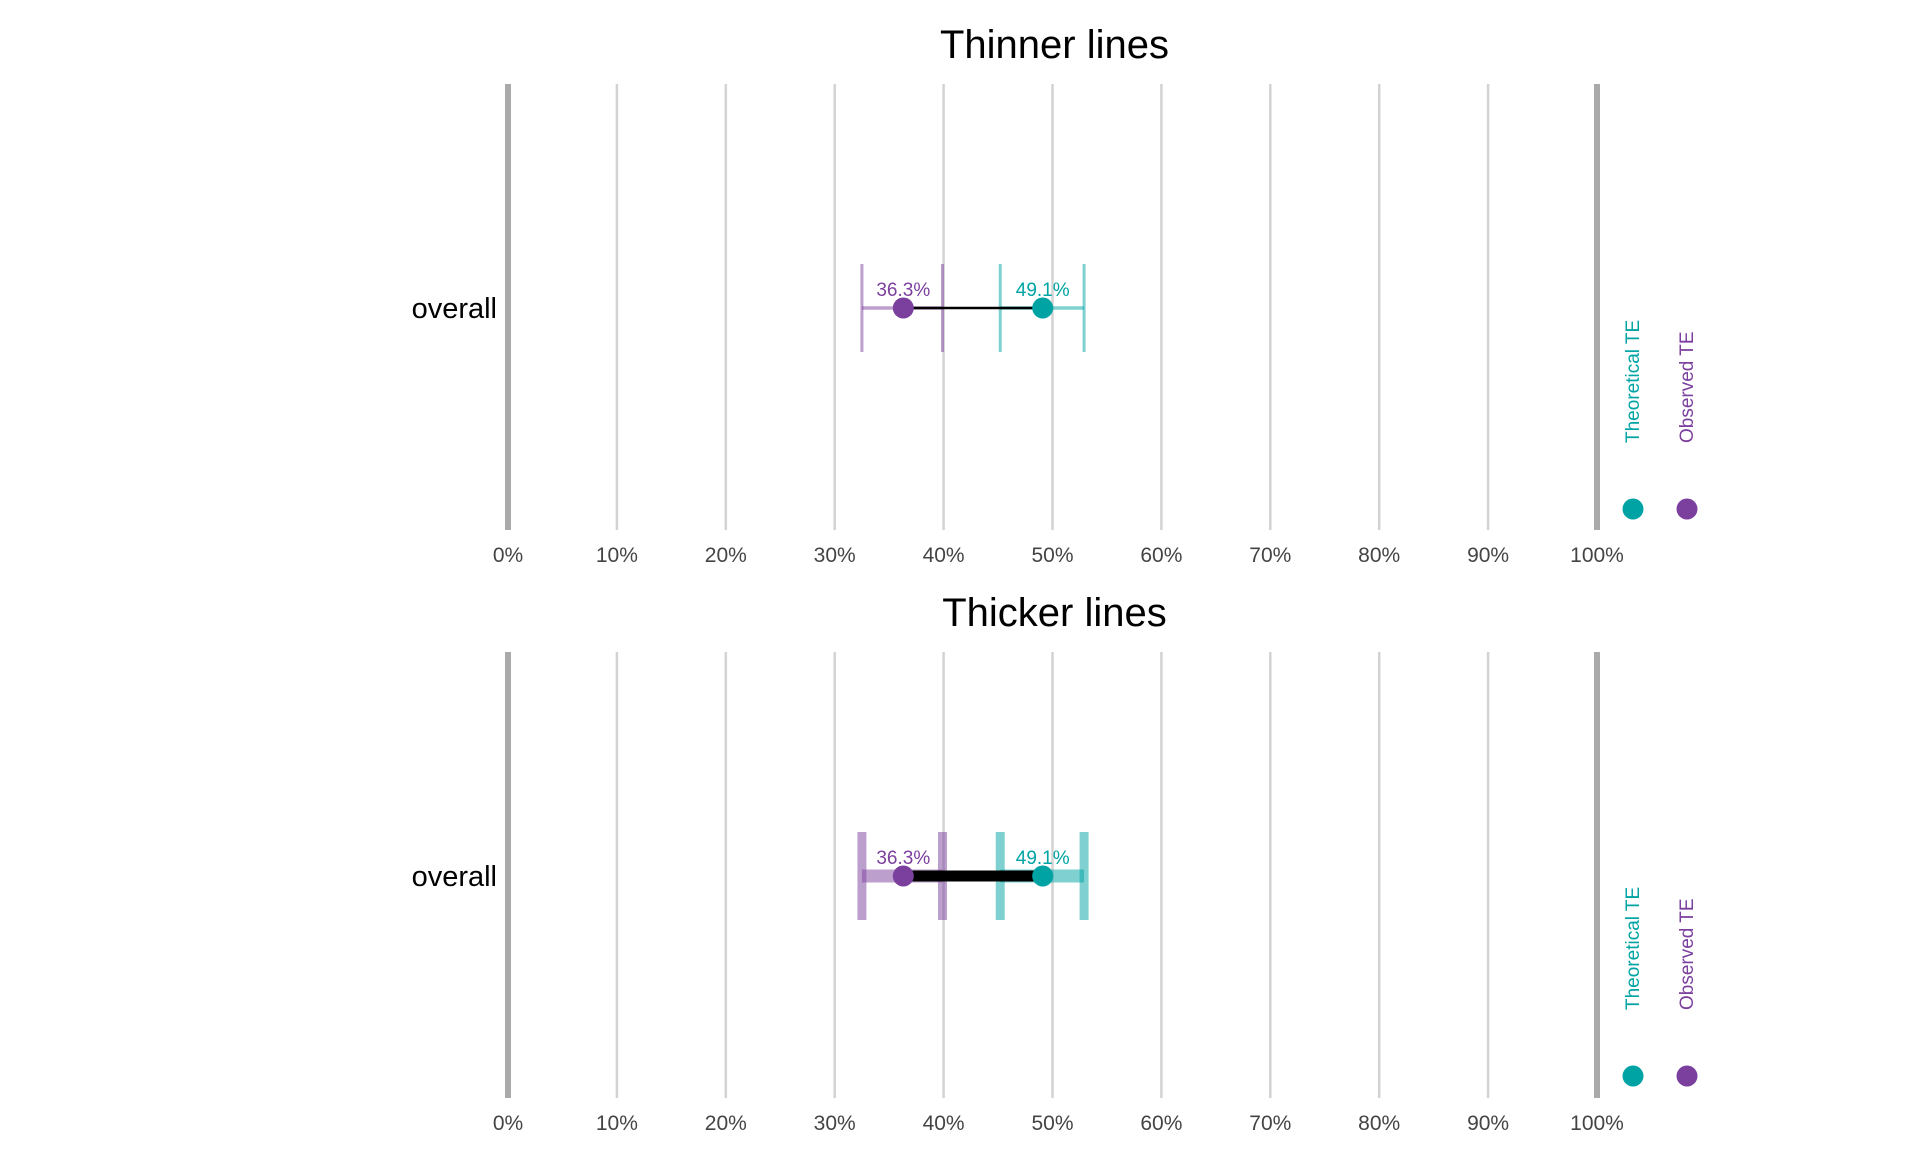 The image size is (1920, 1157). What do you see at coordinates (1054, 613) in the screenshot?
I see `chart-title: Thicker lines` at bounding box center [1054, 613].